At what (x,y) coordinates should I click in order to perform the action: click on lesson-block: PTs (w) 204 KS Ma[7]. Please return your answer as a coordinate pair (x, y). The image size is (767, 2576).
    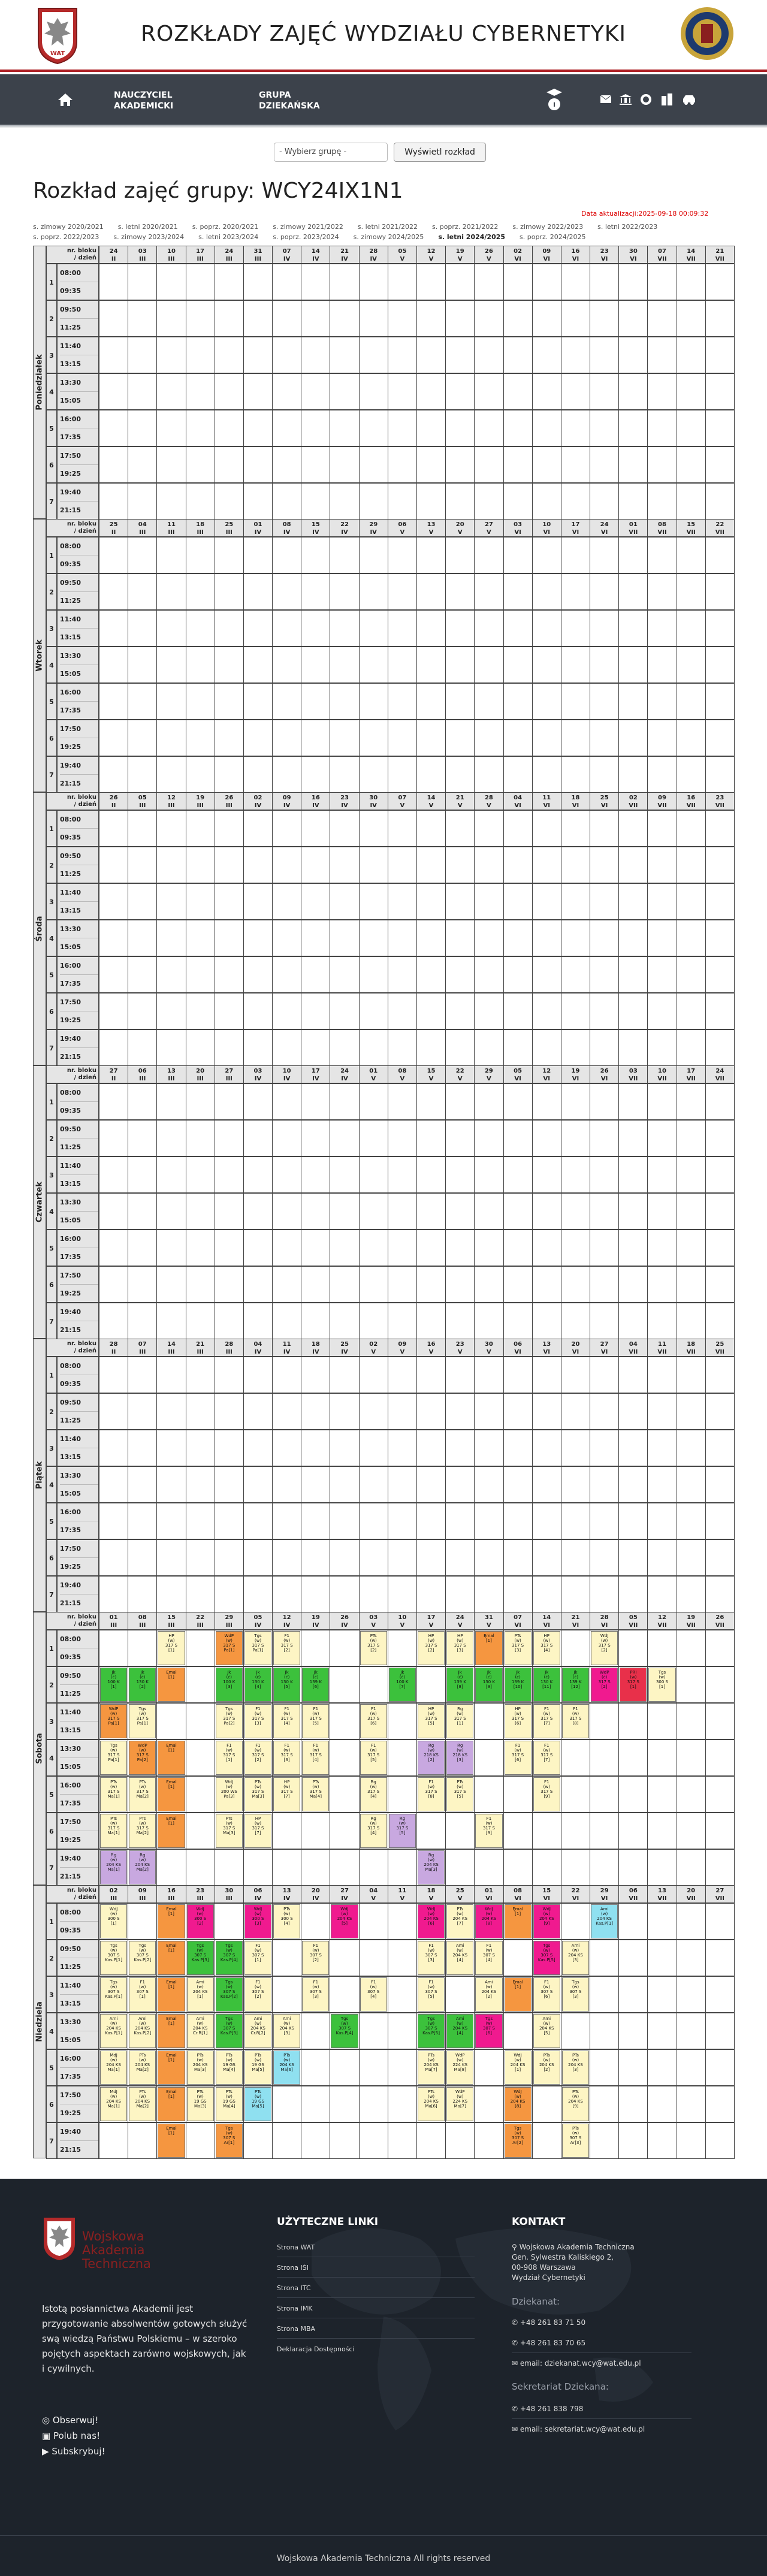
    Looking at the image, I should click on (431, 2068).